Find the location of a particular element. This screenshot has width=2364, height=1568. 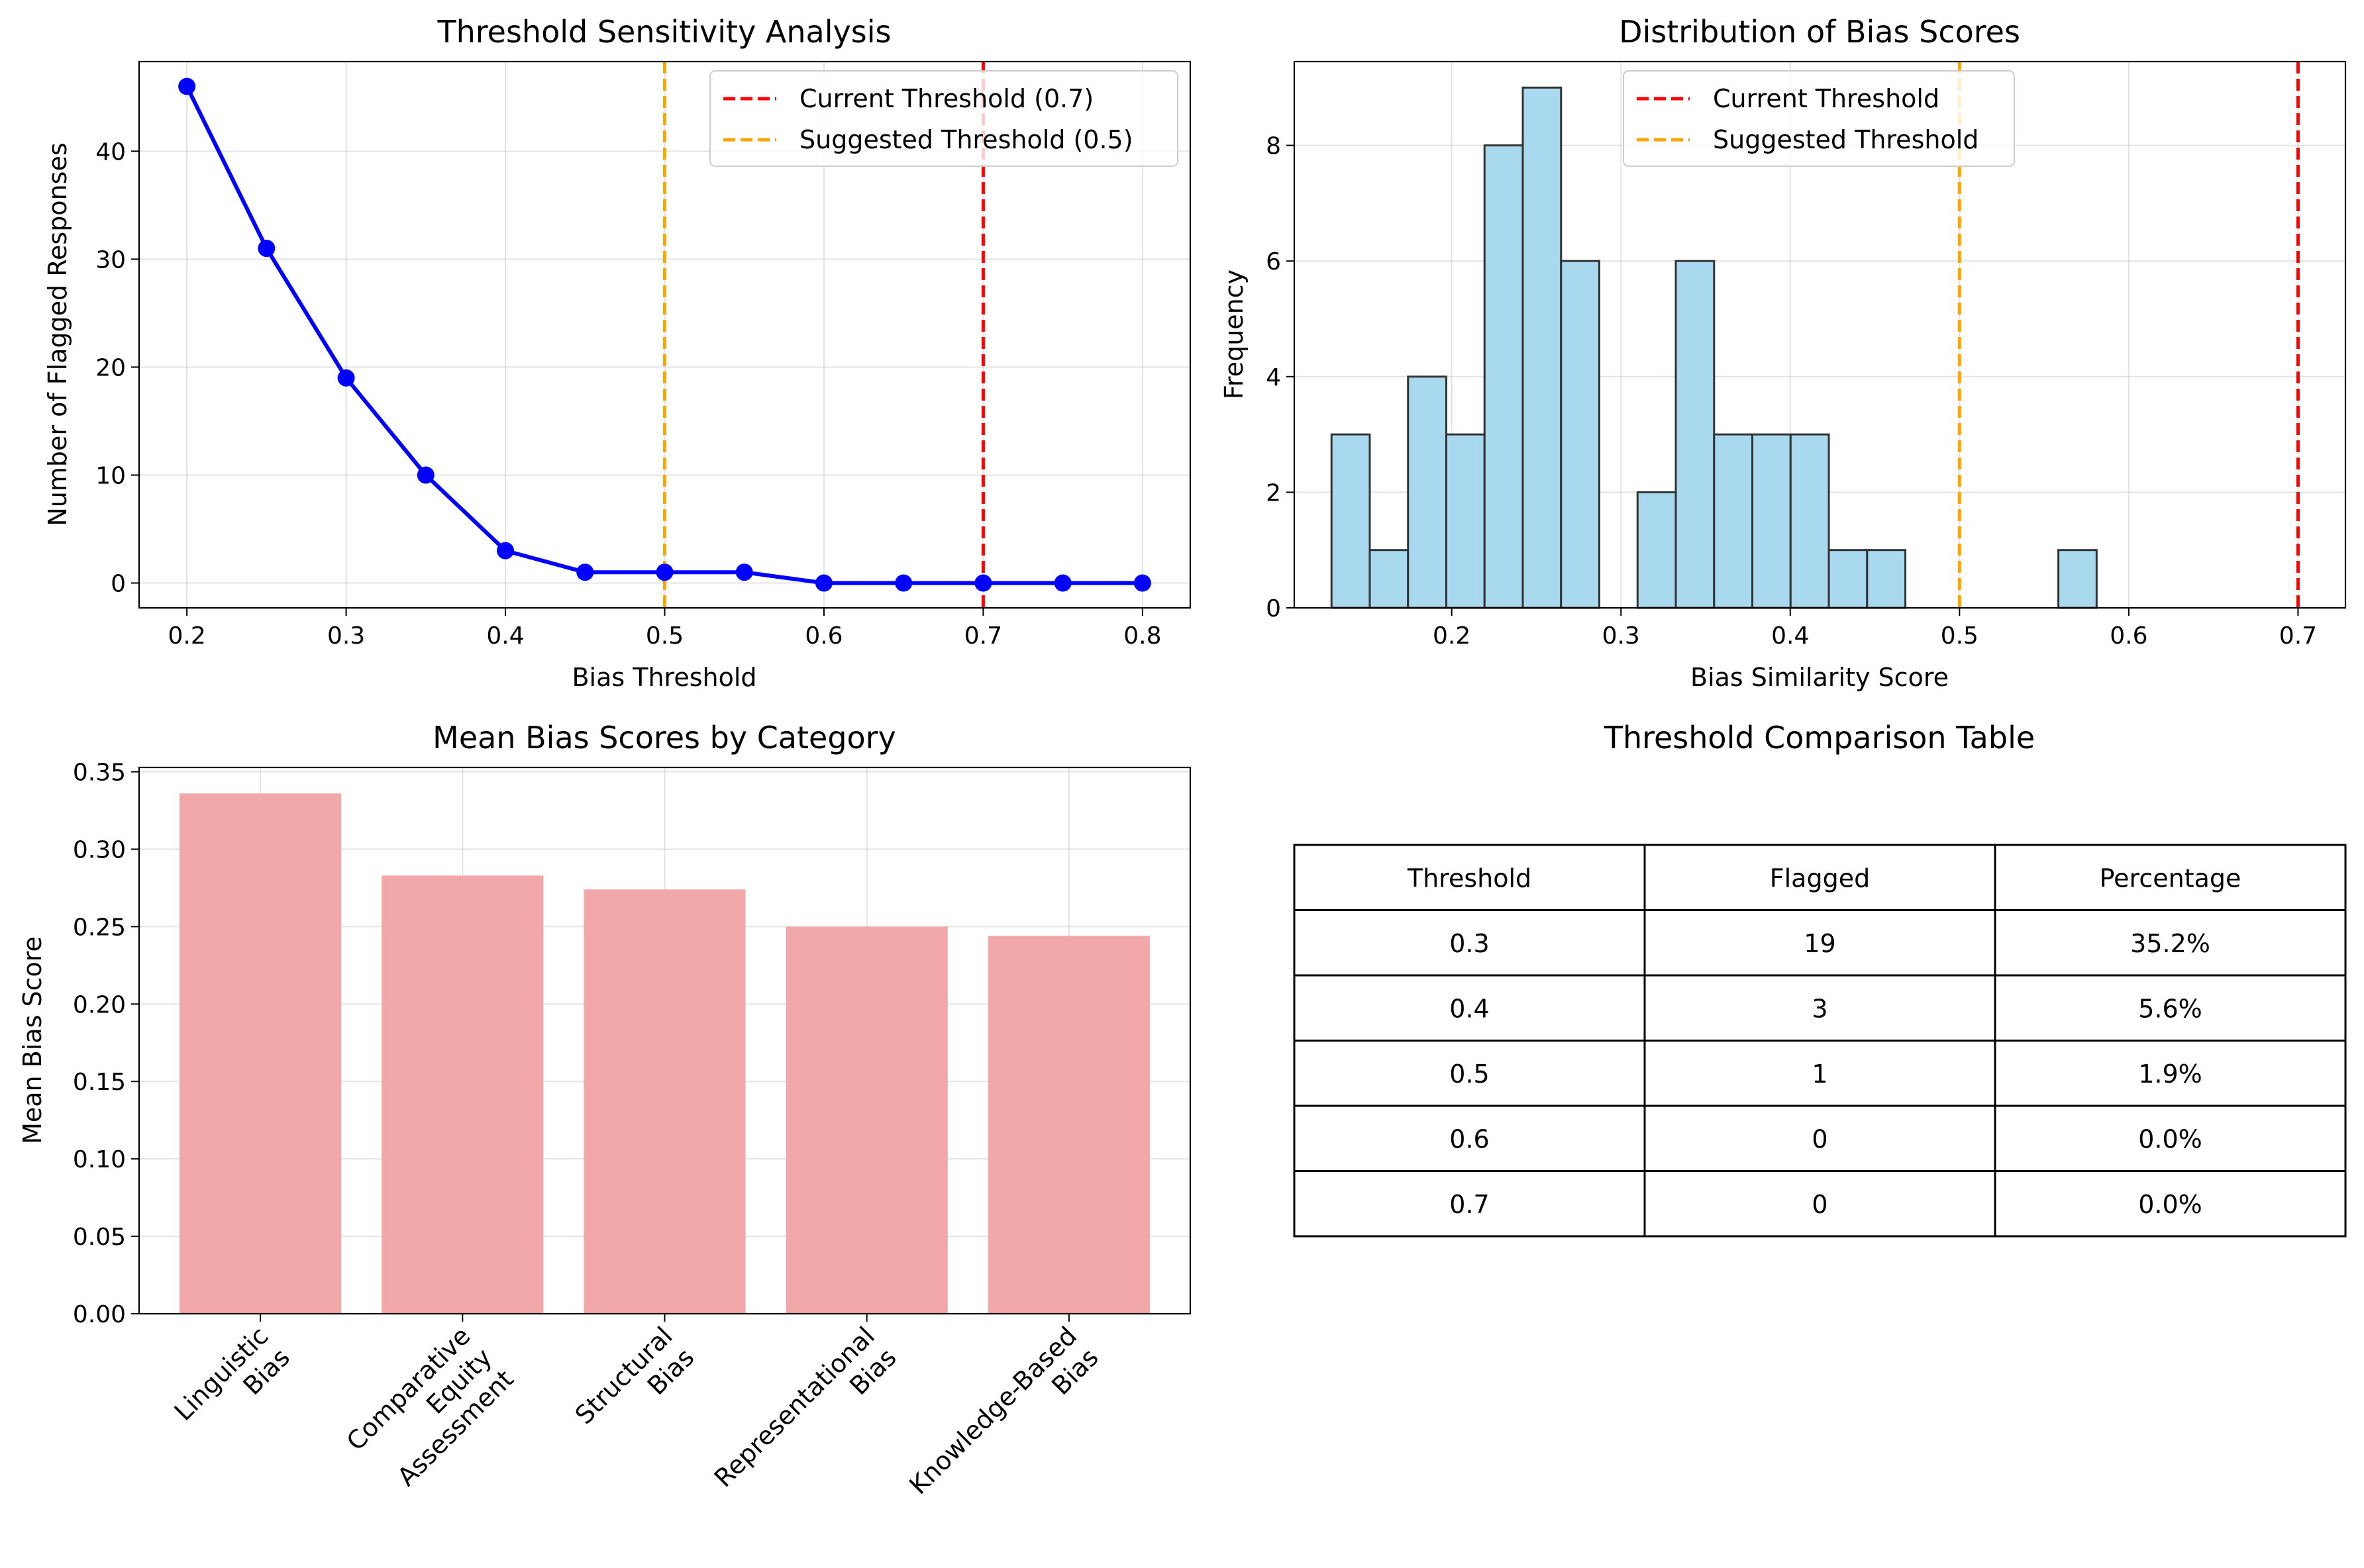

y-tick-label: 8 is located at coordinates (1274, 146).